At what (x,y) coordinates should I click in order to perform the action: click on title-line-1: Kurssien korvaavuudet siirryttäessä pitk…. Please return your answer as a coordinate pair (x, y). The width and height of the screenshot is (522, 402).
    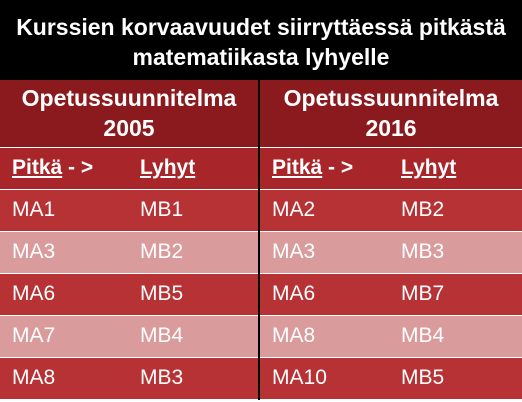
    Looking at the image, I should click on (261, 27).